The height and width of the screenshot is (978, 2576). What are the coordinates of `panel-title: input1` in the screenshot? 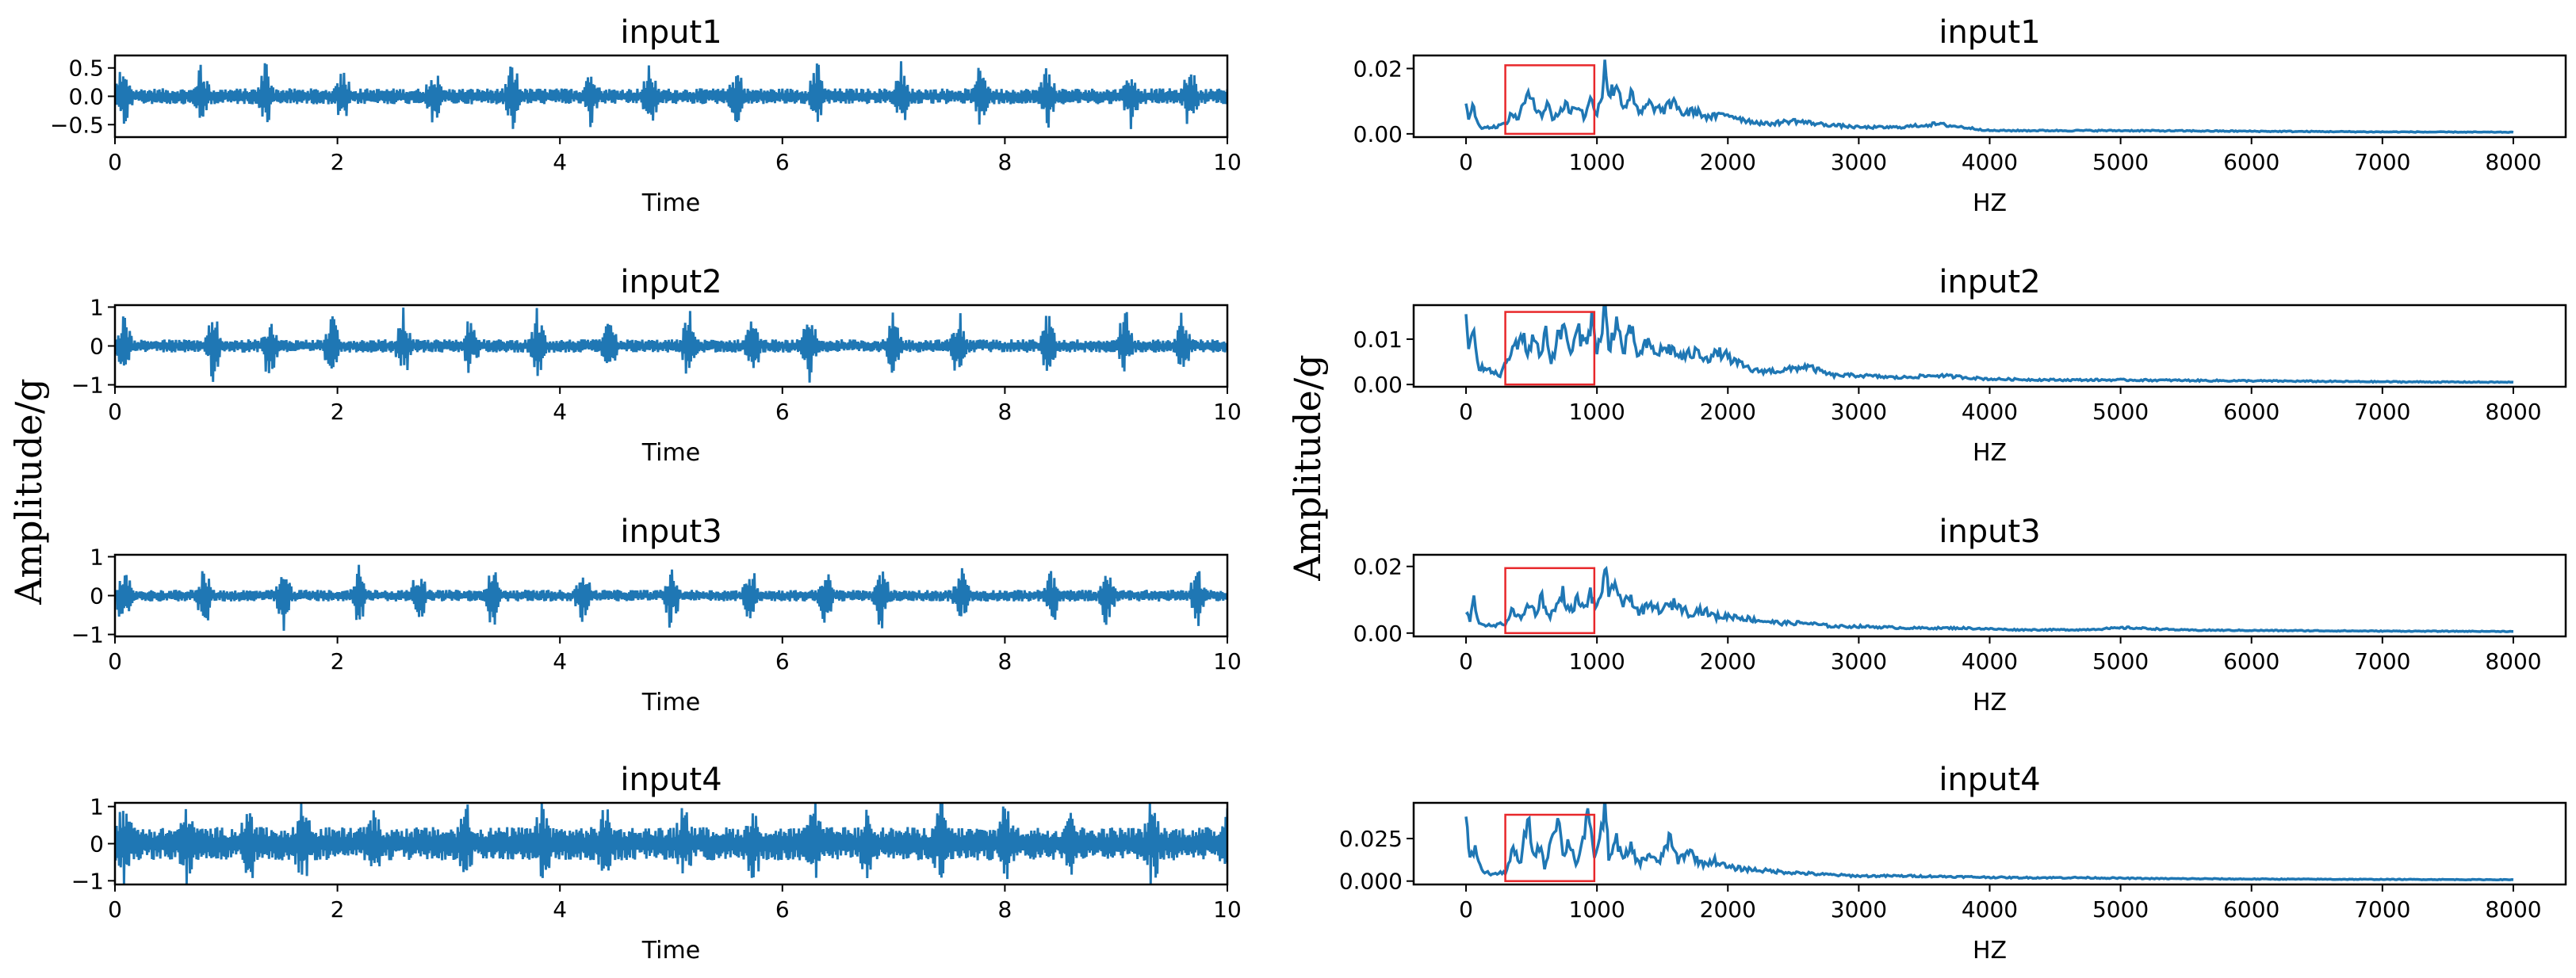 It's located at (1989, 32).